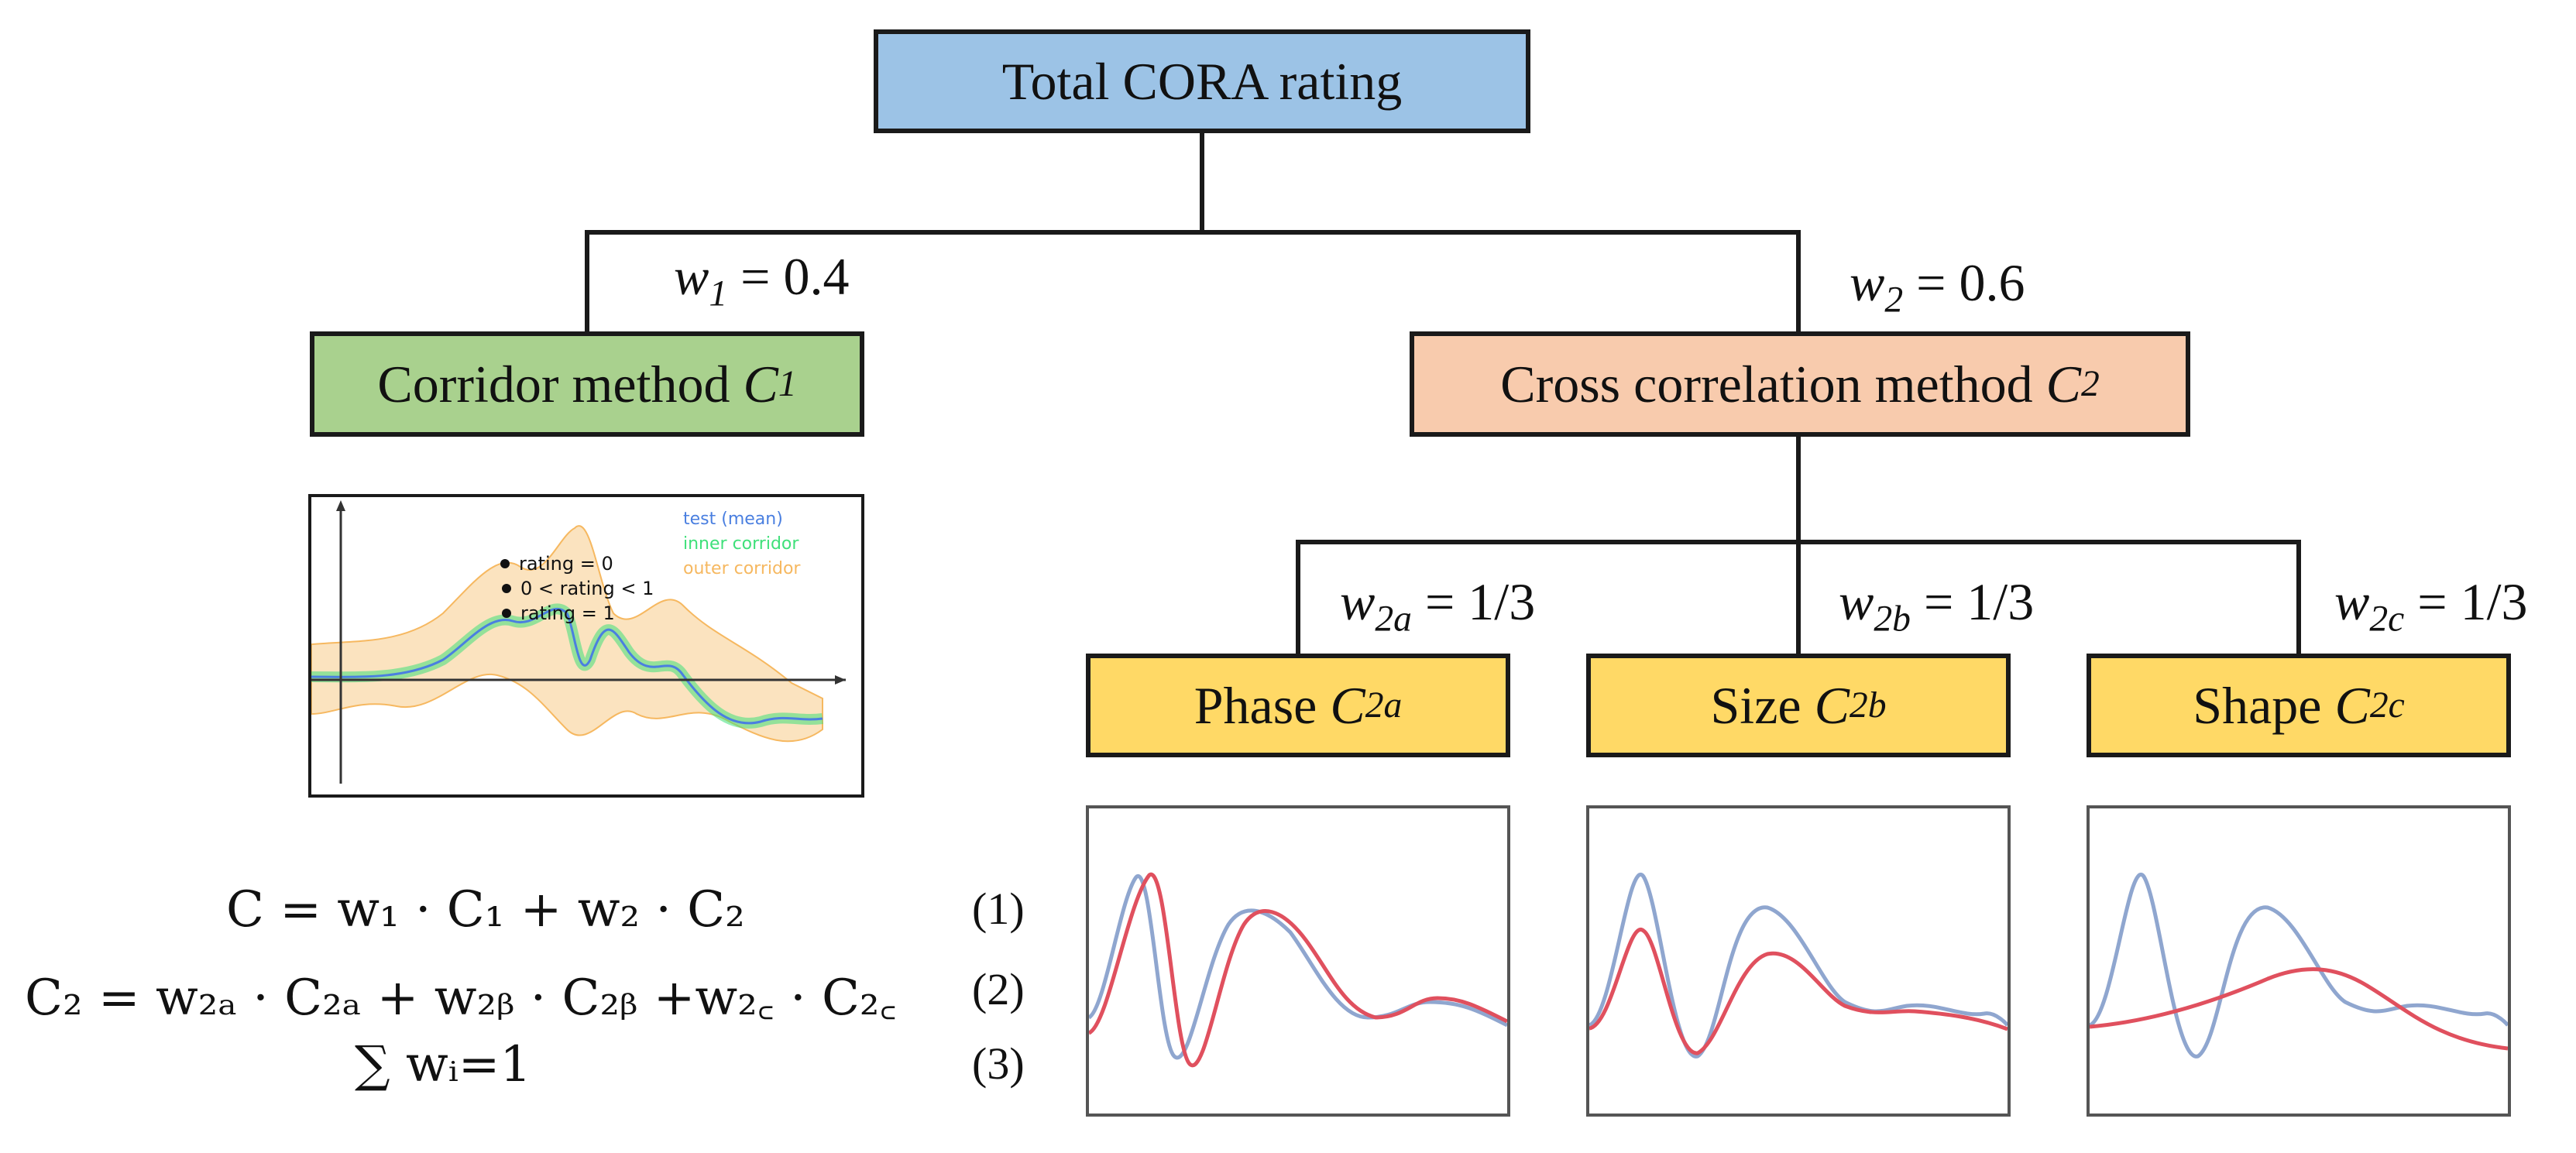 This screenshot has width=2576, height=1153. I want to click on weight-w1: w1 = 0.4, so click(762, 280).